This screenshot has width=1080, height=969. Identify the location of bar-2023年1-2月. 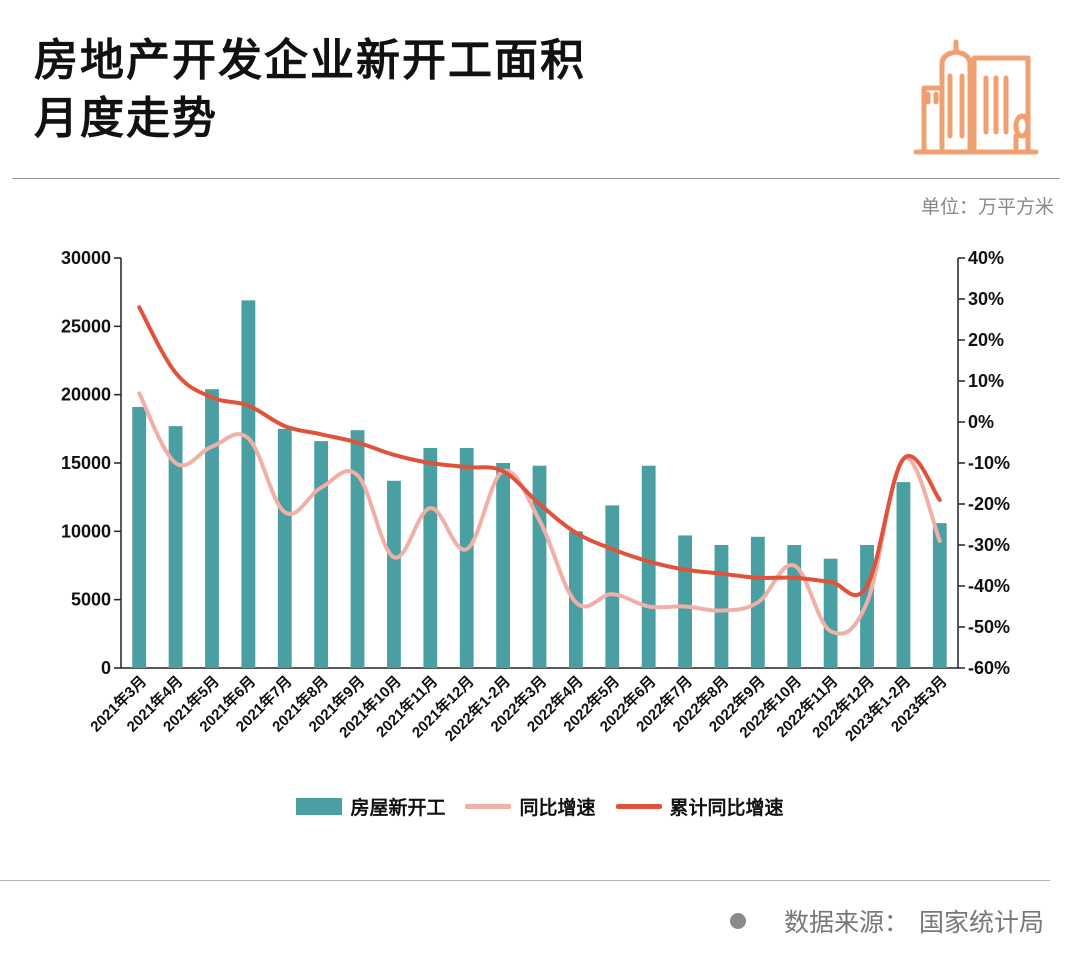
(903, 575).